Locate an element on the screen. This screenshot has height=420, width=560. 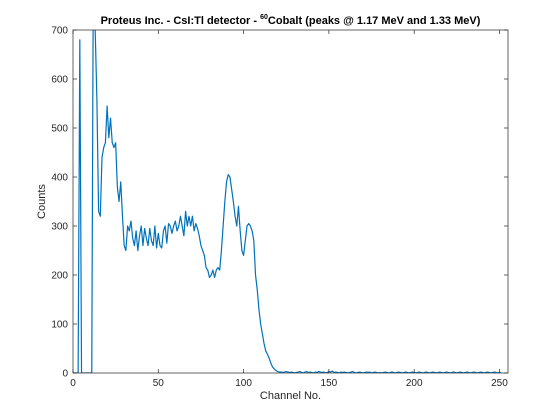
y-tick-label-0: 0 is located at coordinates (65, 374).